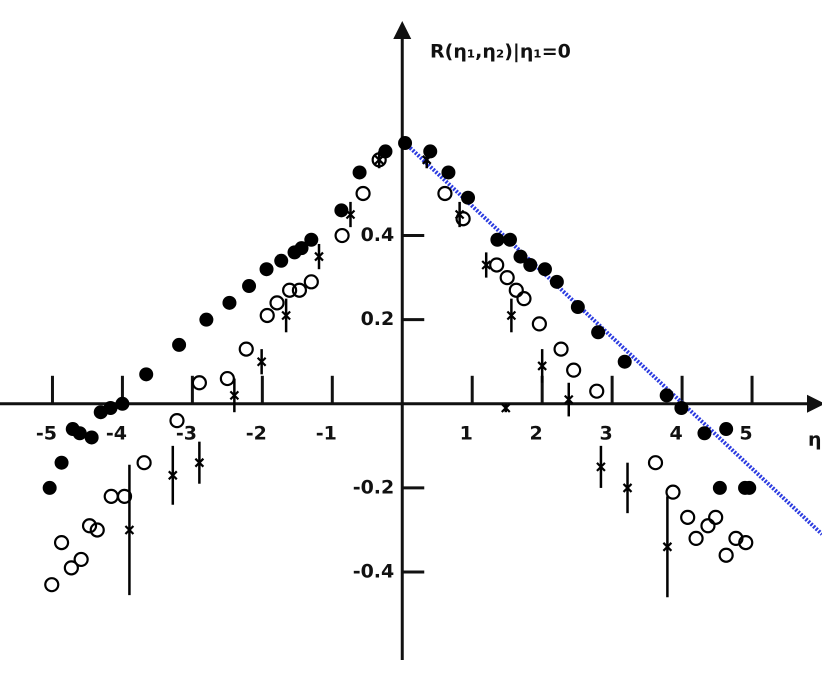 The image size is (822, 673). What do you see at coordinates (46, 433) in the screenshot?
I see `x-tick-label: -5` at bounding box center [46, 433].